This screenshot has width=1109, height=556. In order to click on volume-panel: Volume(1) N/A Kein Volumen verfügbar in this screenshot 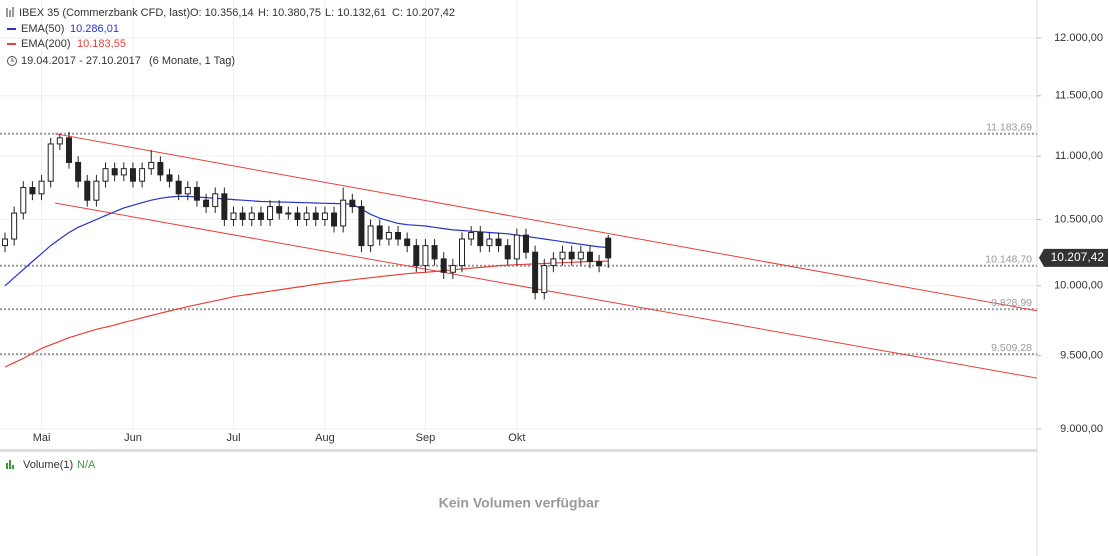, I will do `click(300, 483)`.